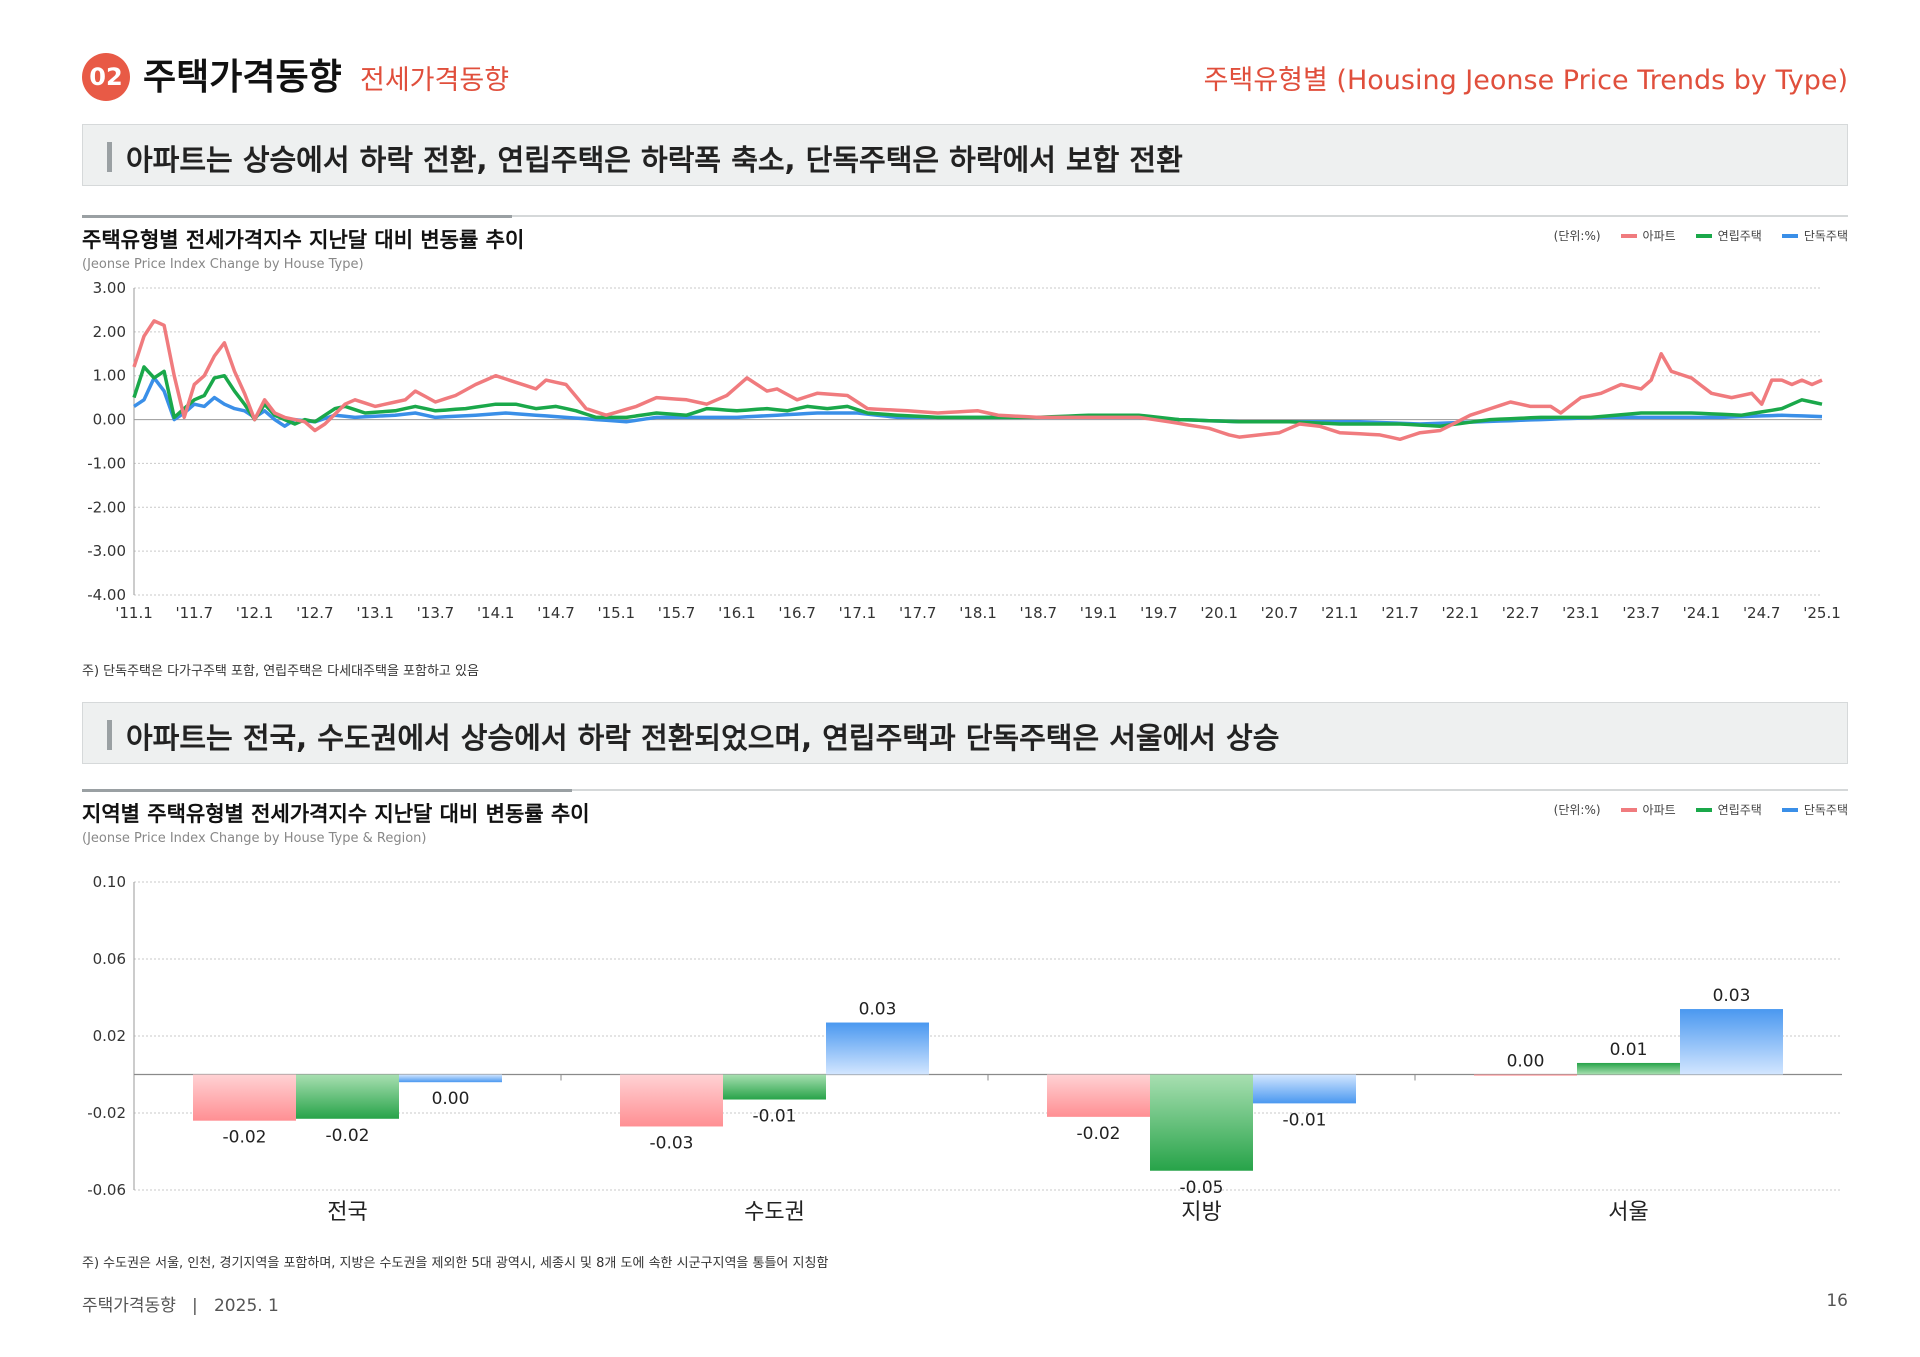 The image size is (1920, 1357). What do you see at coordinates (1629, 1050) in the screenshot?
I see `bar-data-label: 0.01` at bounding box center [1629, 1050].